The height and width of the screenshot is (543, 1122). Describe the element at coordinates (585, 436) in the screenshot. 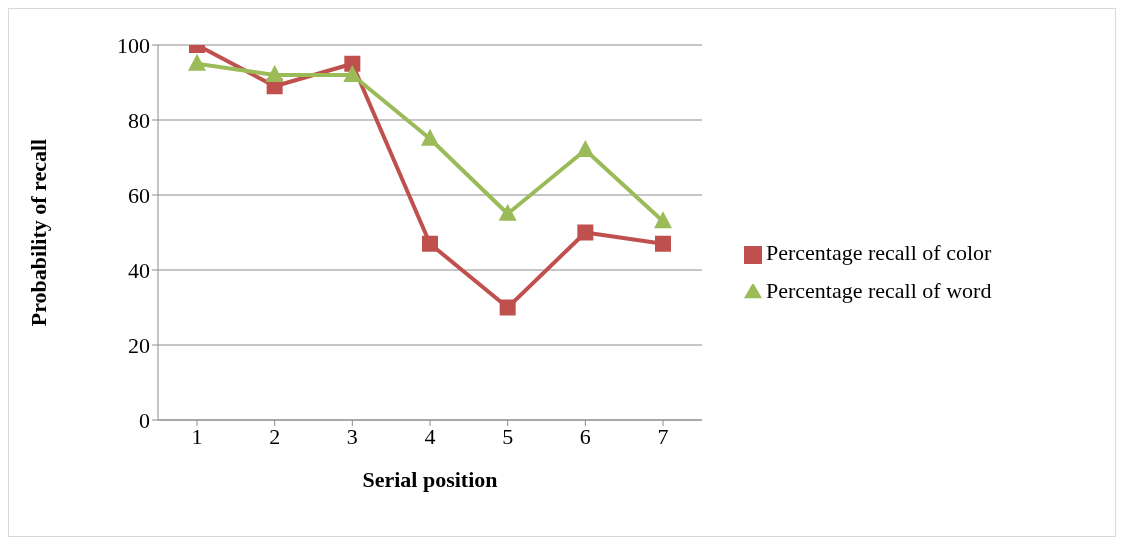

I see `x-tick-label: 6` at that location.